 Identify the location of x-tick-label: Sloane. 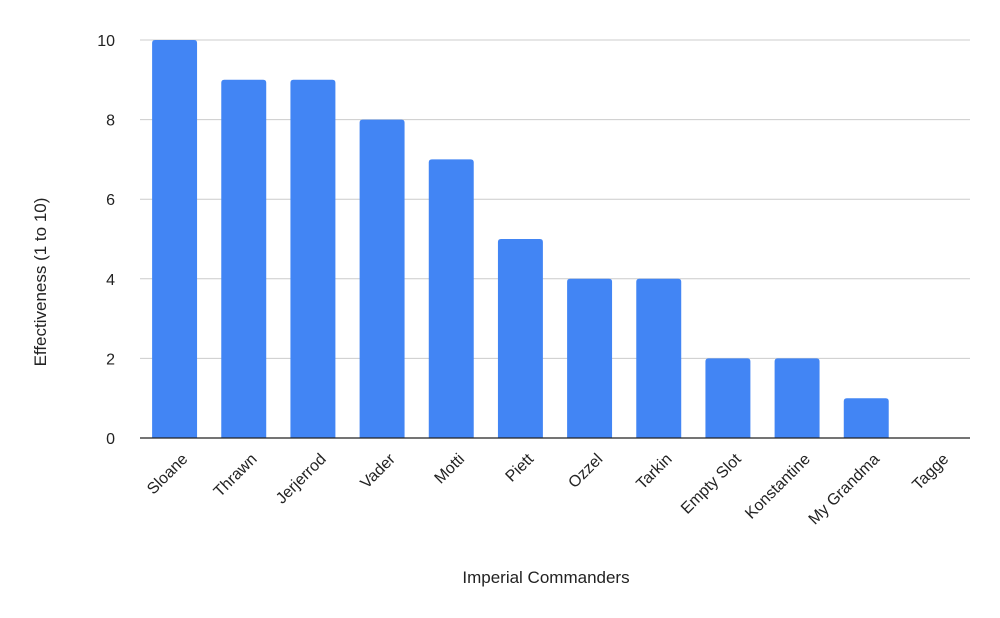
(167, 474).